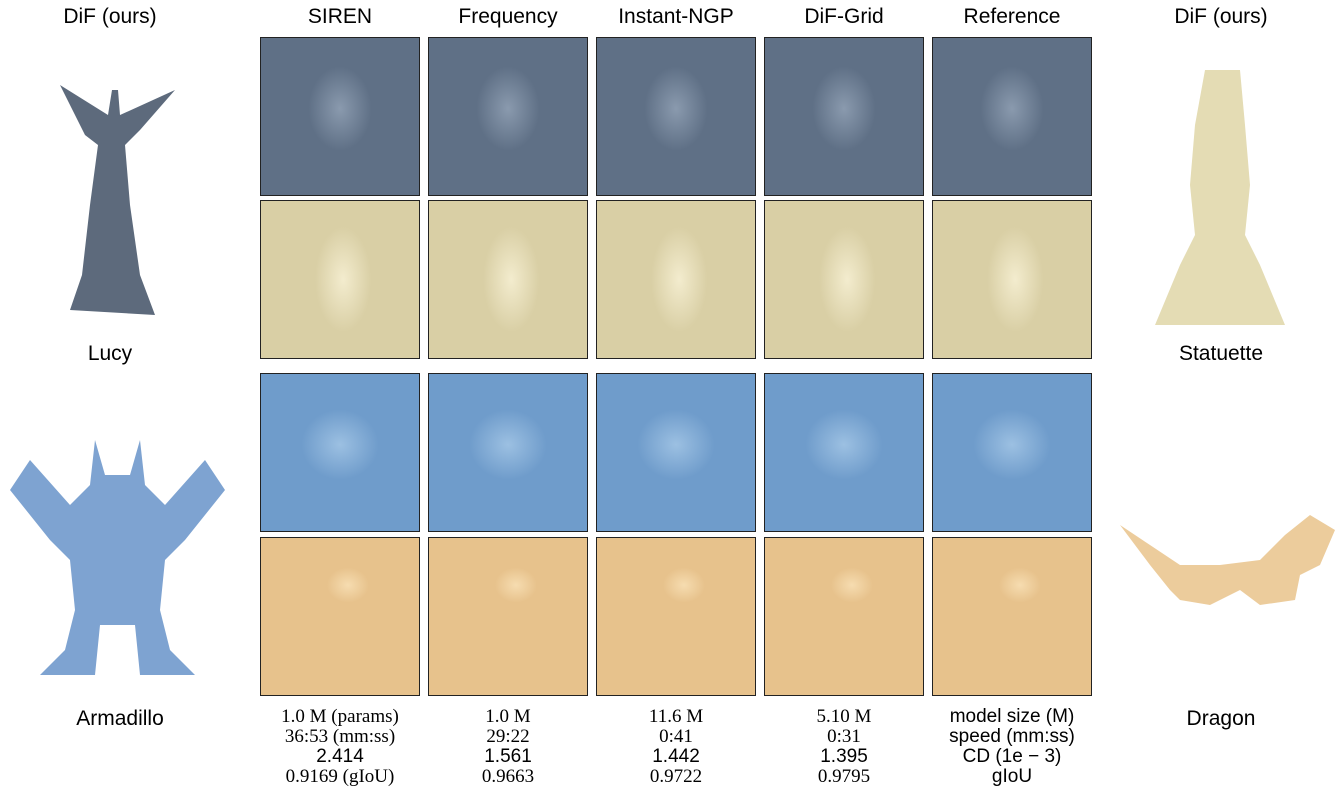 The height and width of the screenshot is (796, 1343). I want to click on stat-text: 11.6 M, so click(676, 716).